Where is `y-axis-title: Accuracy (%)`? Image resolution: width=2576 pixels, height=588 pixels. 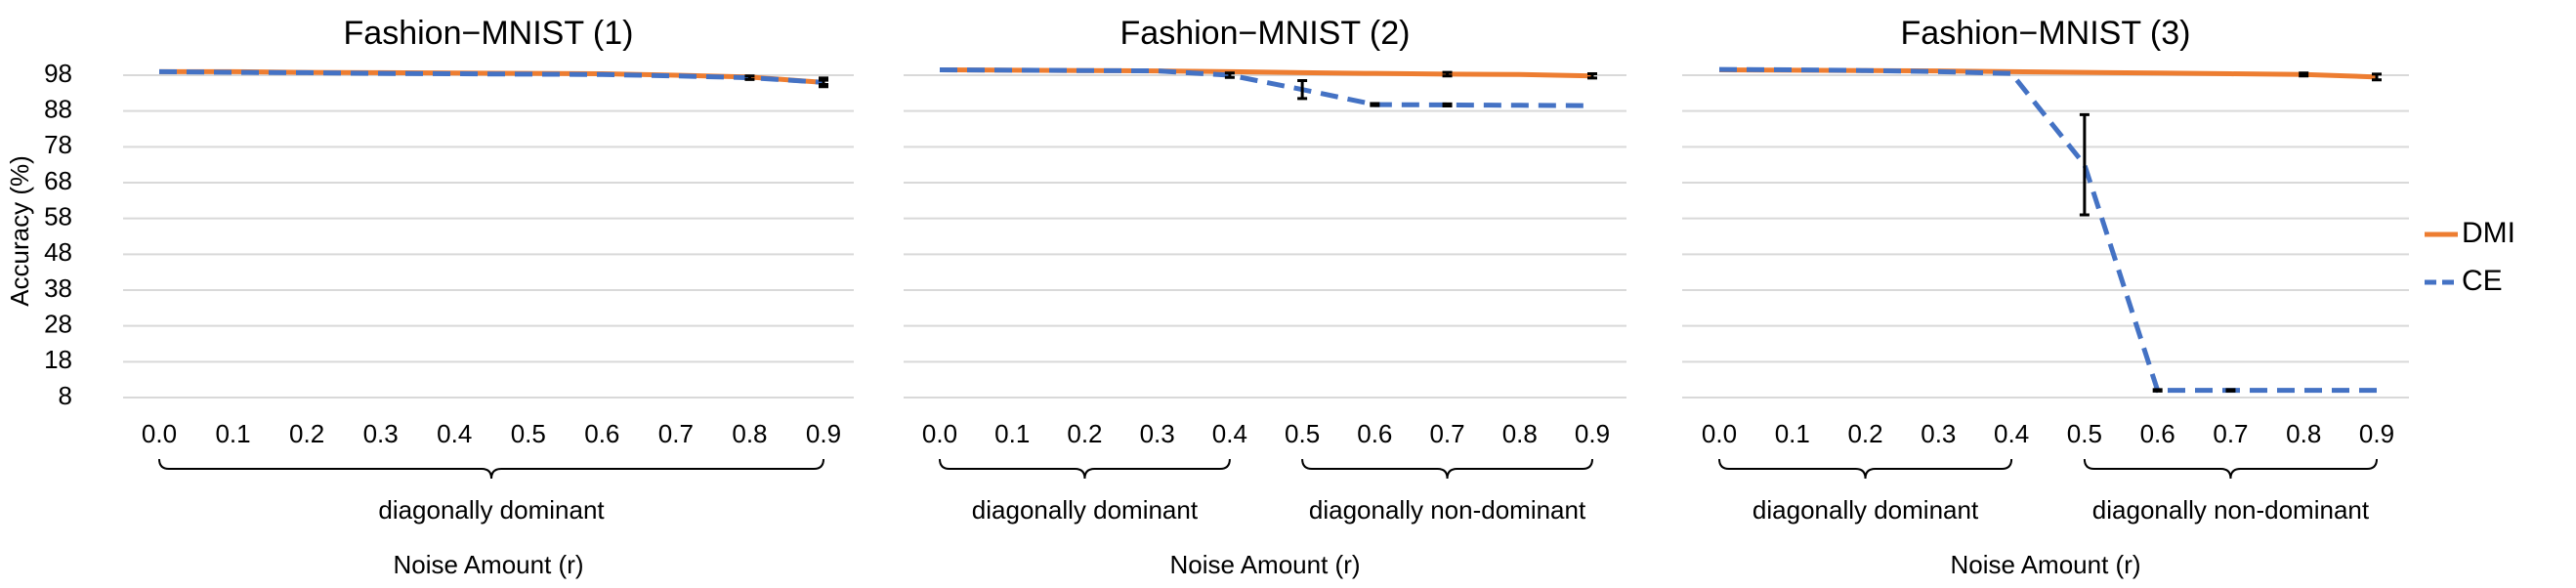 y-axis-title: Accuracy (%) is located at coordinates (19, 231).